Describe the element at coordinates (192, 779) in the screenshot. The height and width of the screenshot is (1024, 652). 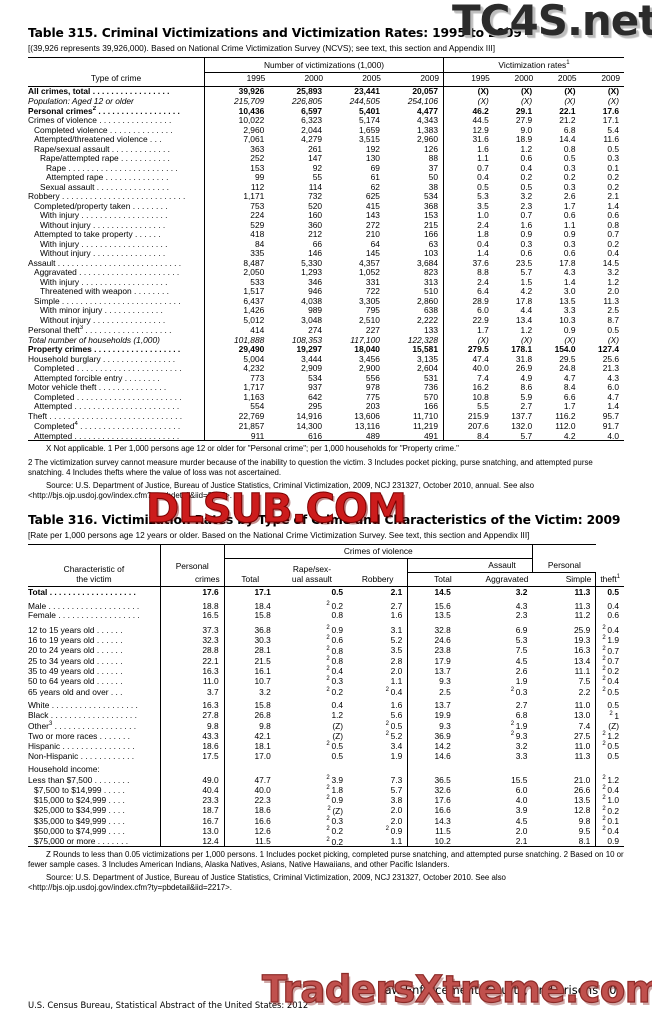
I see `cell-value: 49.0` at that location.